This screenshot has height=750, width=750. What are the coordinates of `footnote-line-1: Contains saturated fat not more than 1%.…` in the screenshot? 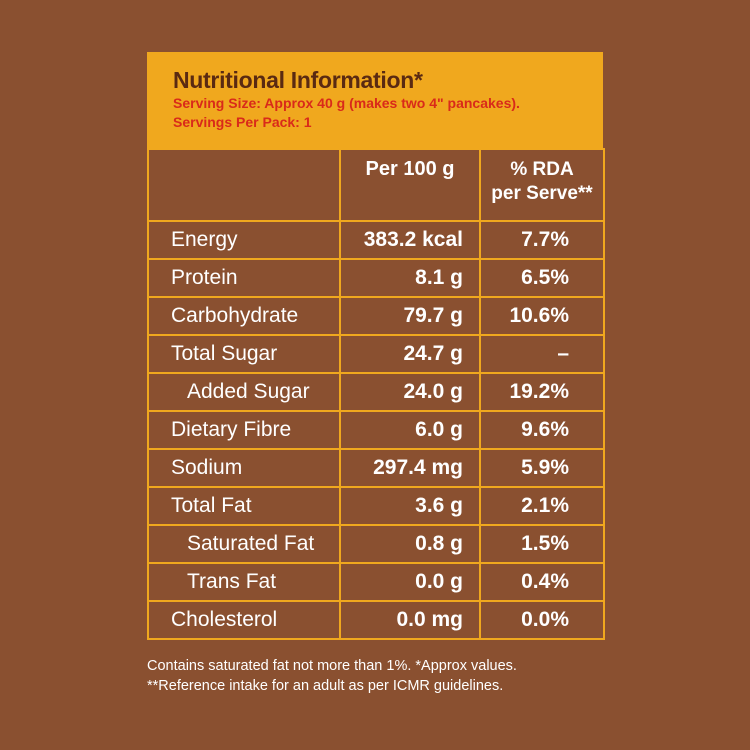 It's located at (332, 666).